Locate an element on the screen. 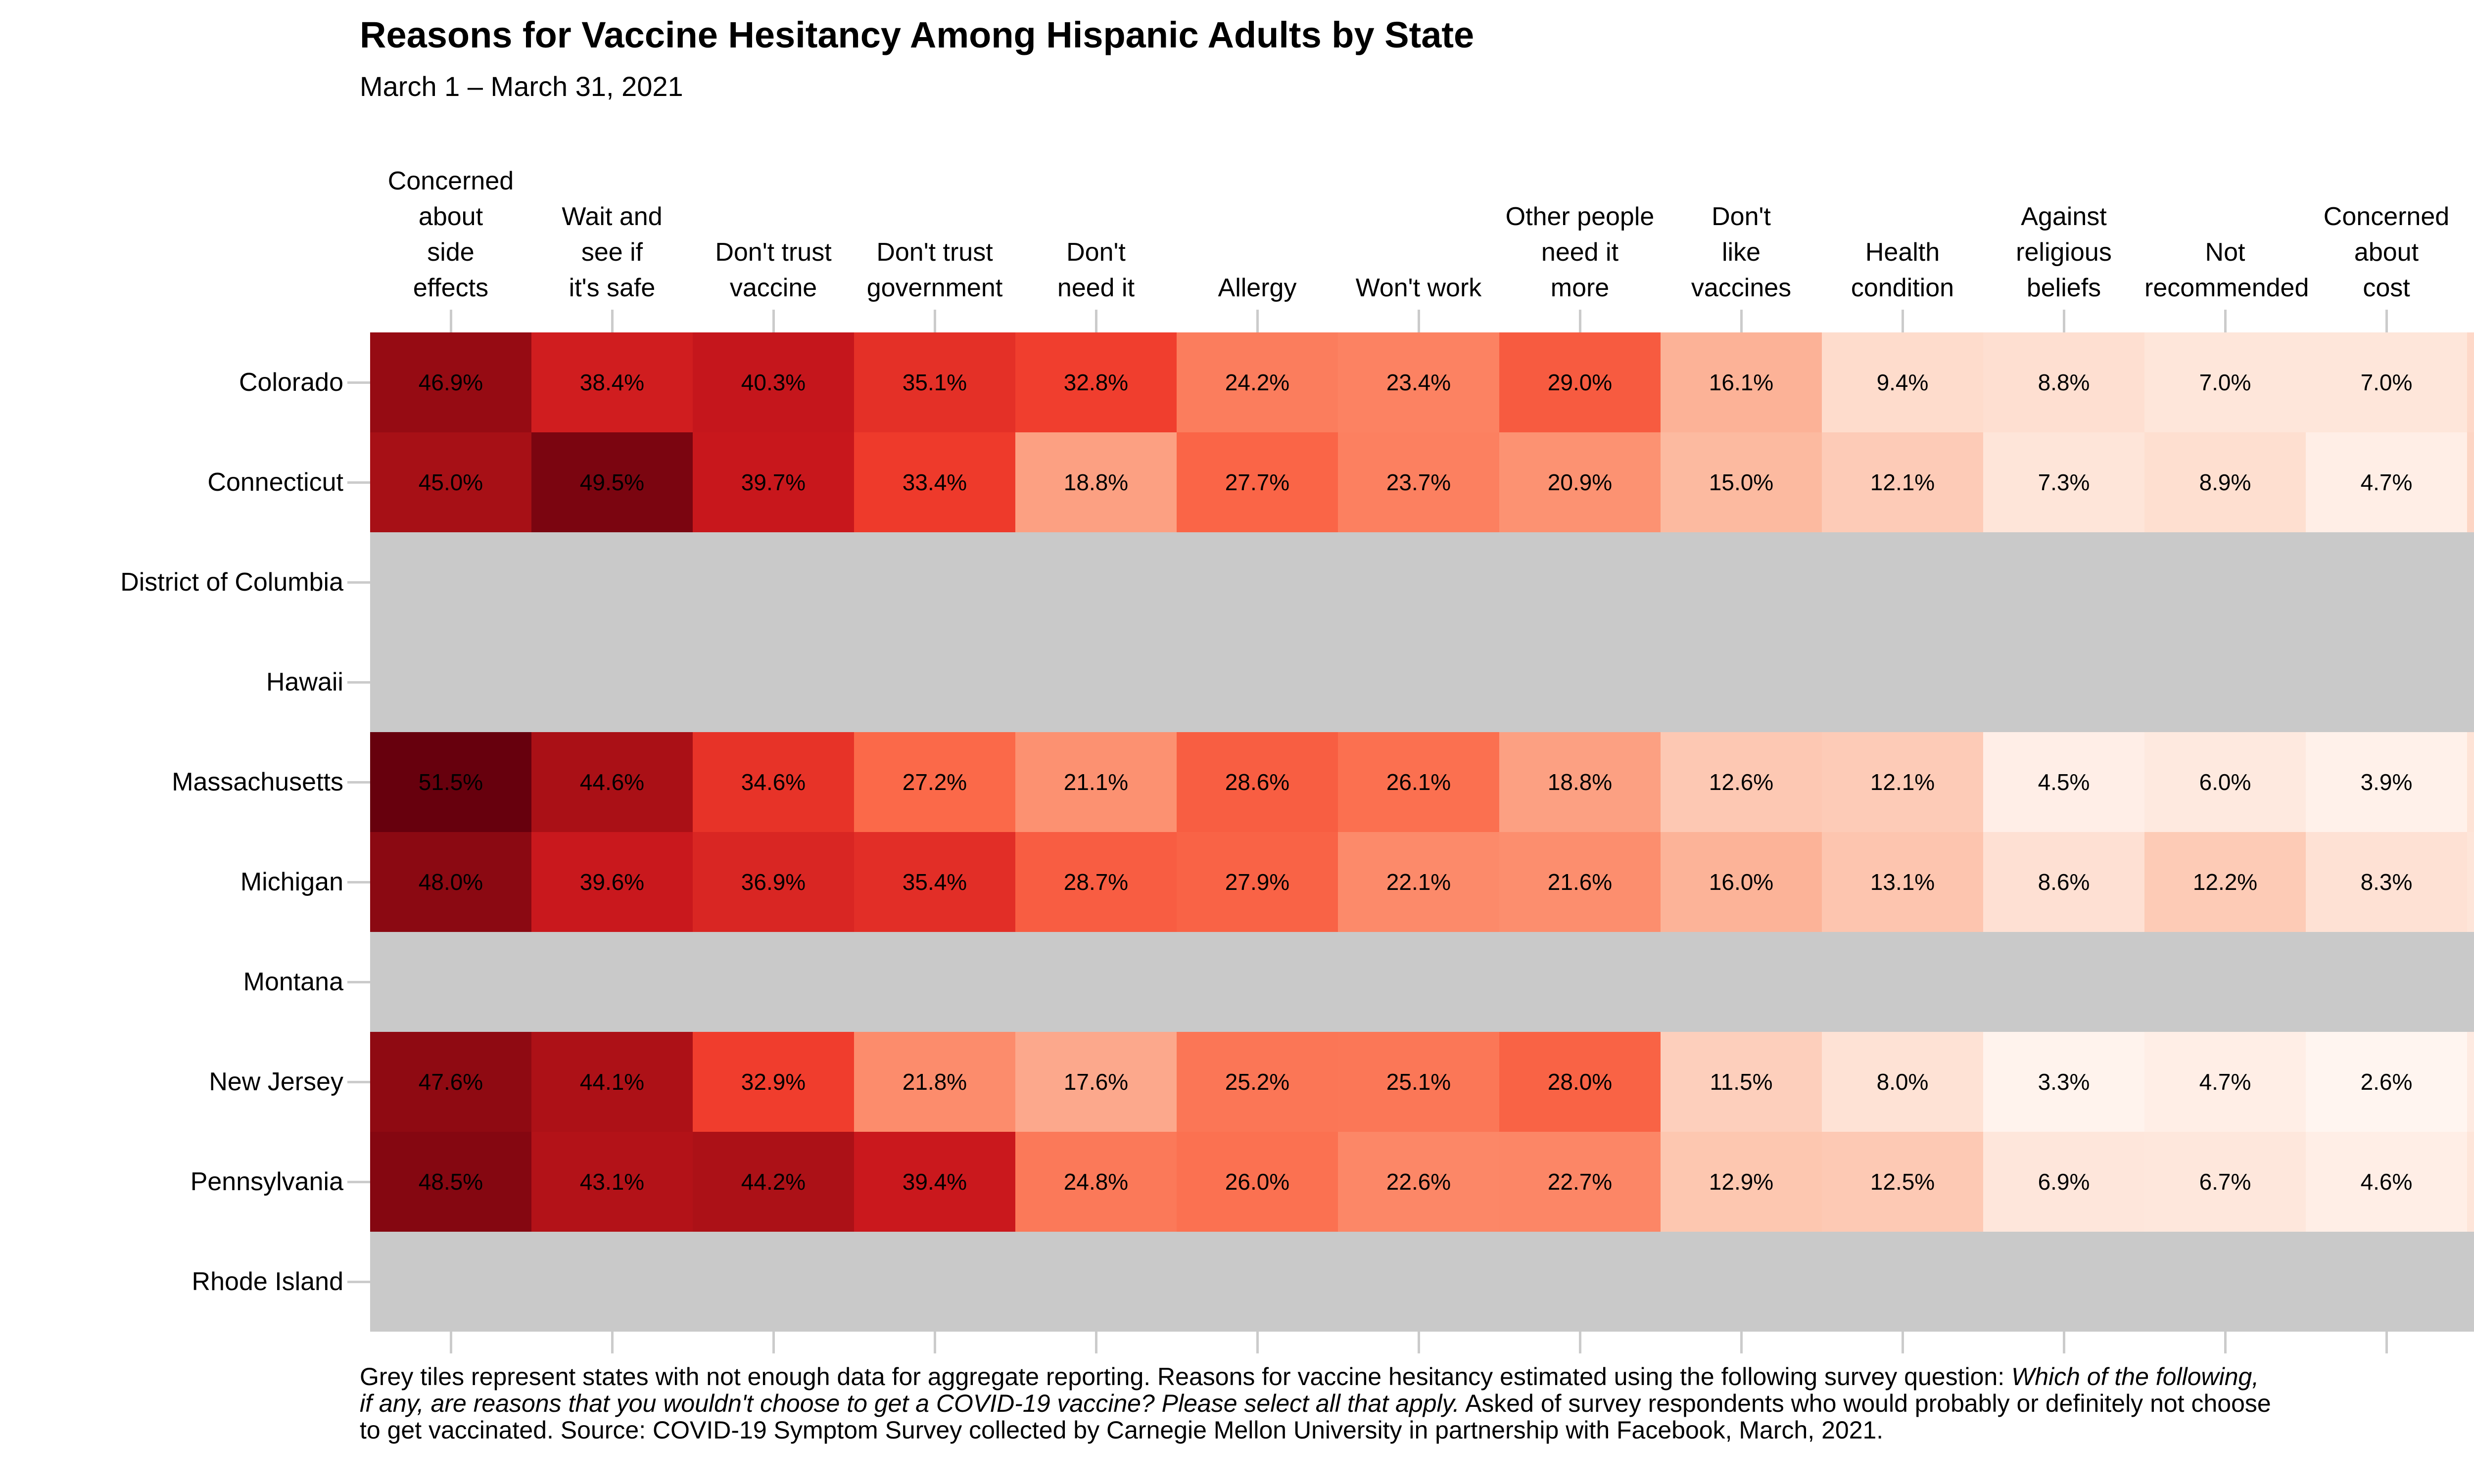 This screenshot has height=1484, width=2474. column-header: Concerned about cost is located at coordinates (2386, 252).